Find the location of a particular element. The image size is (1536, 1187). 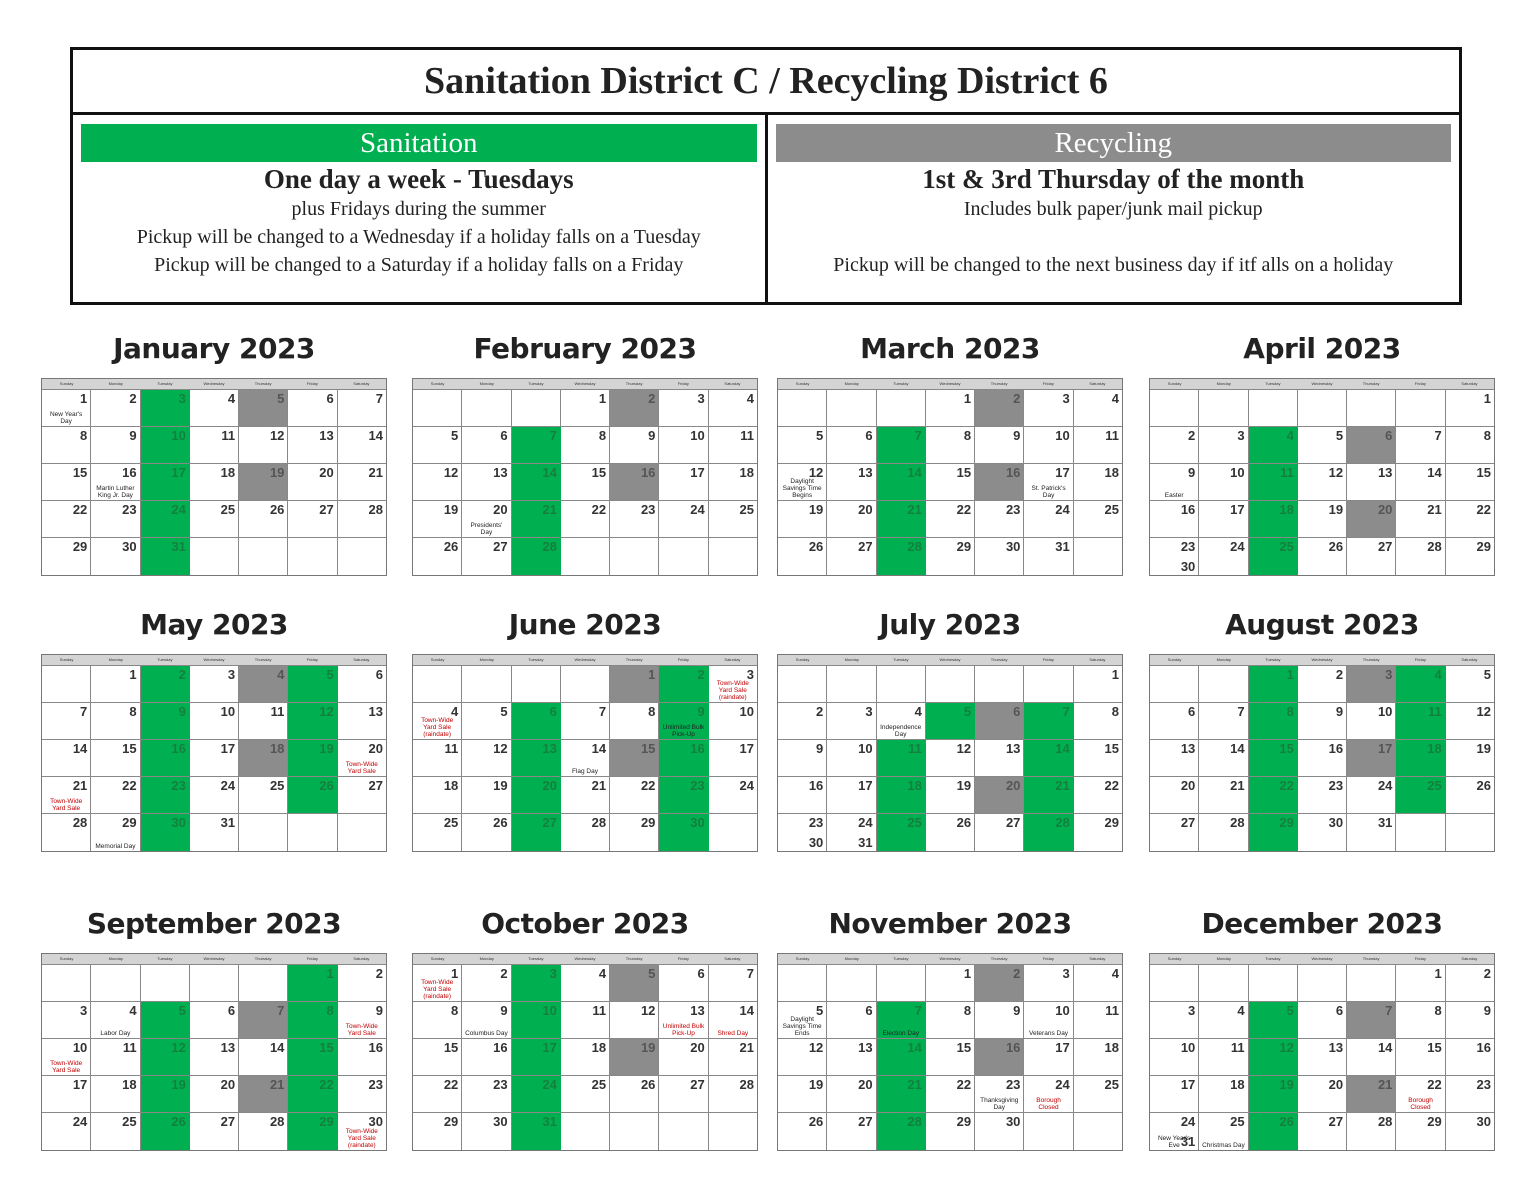

week-row: 29 30 31 is located at coordinates (585, 1131).